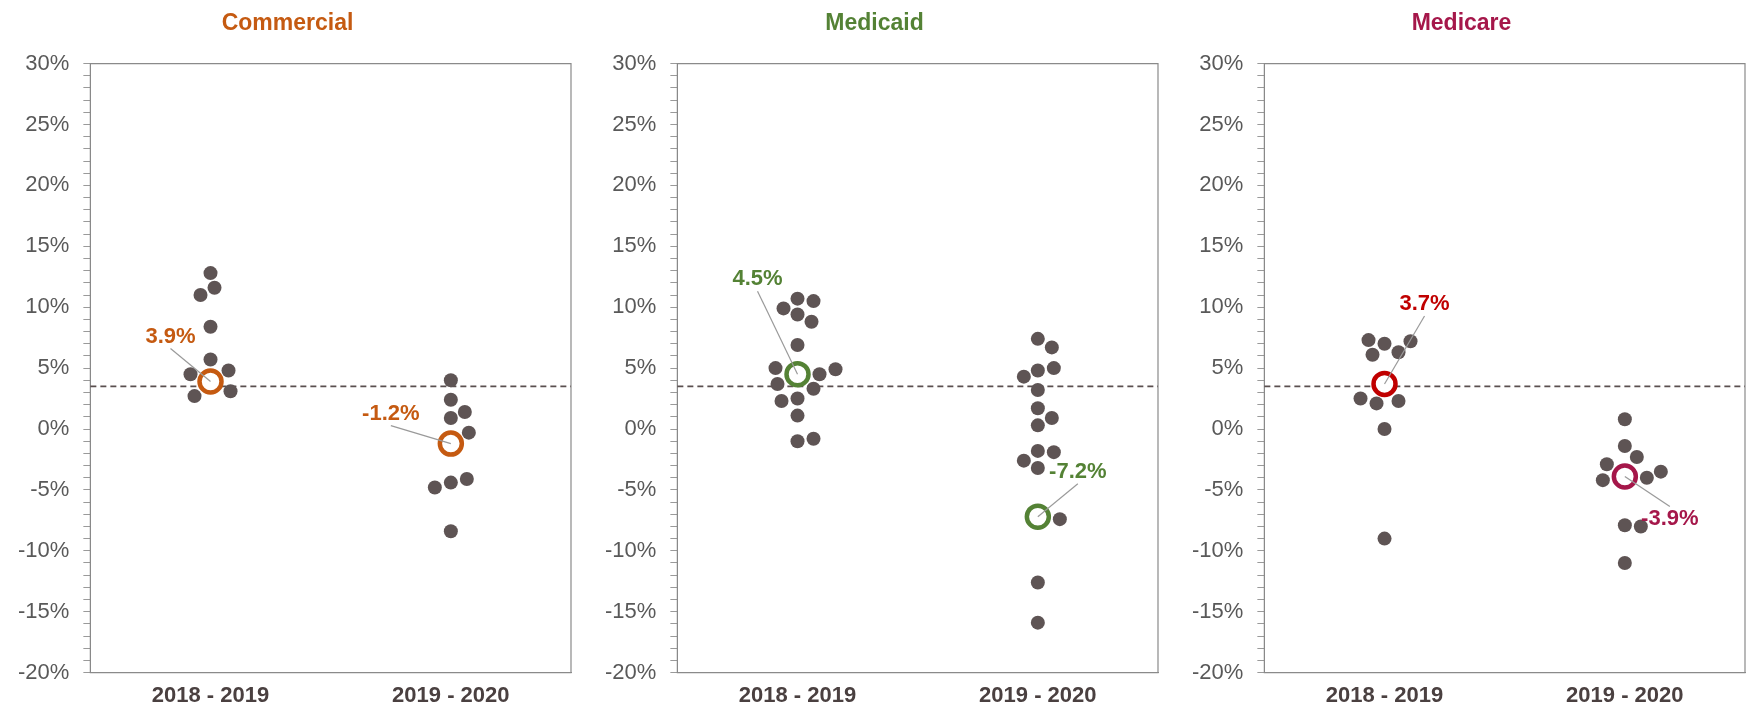 This screenshot has width=1761, height=727. I want to click on chart-title: Medicaid, so click(874, 22).